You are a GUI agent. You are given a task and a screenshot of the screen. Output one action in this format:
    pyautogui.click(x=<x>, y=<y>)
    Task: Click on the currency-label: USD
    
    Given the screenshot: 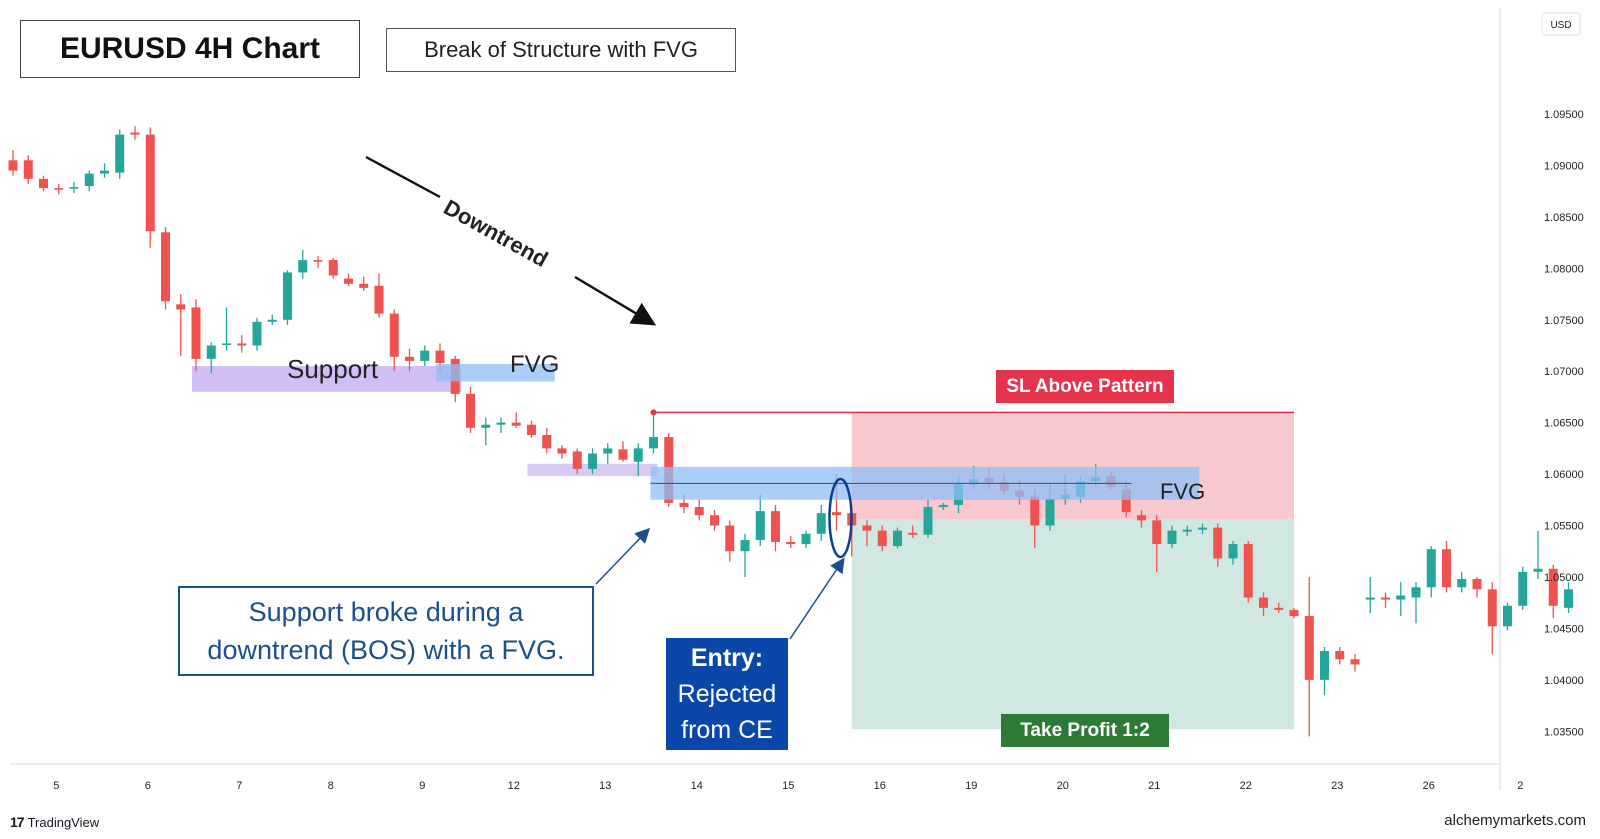 What is the action you would take?
    pyautogui.click(x=1560, y=25)
    